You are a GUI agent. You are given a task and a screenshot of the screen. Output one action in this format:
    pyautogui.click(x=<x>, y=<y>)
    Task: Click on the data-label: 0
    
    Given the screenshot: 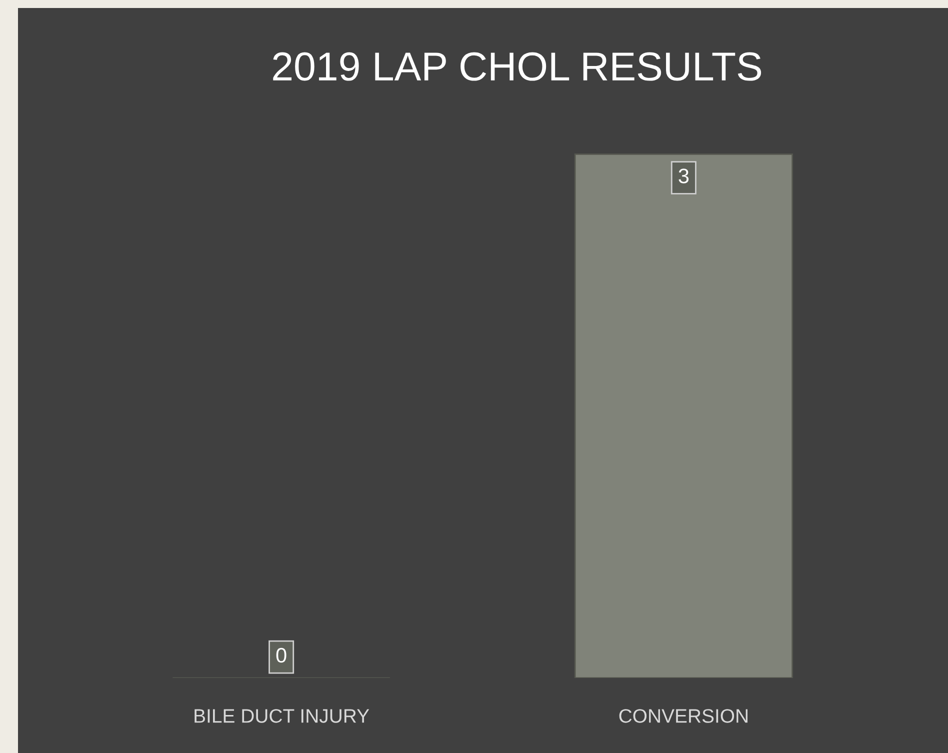 What is the action you would take?
    pyautogui.click(x=281, y=655)
    